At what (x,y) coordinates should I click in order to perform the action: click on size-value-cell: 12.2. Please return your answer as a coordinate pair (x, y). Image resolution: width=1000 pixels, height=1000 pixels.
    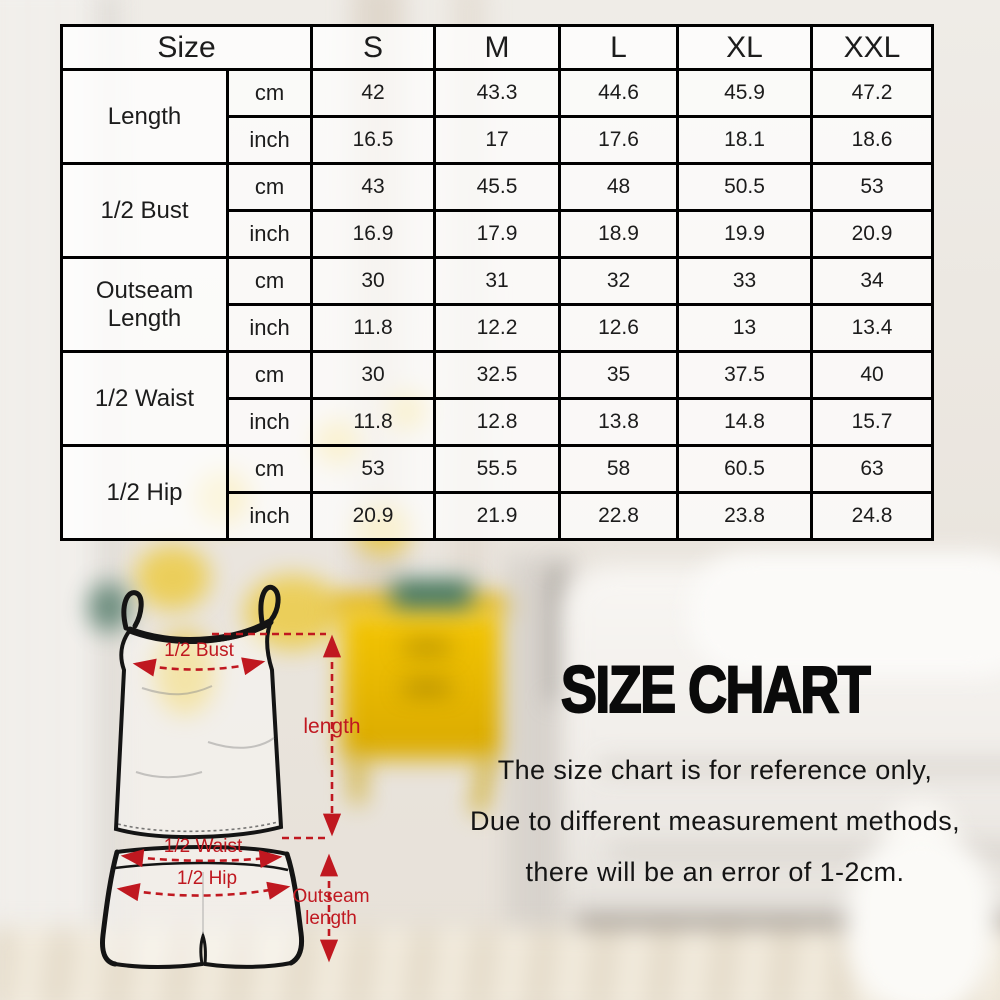
    Looking at the image, I should click on (497, 328).